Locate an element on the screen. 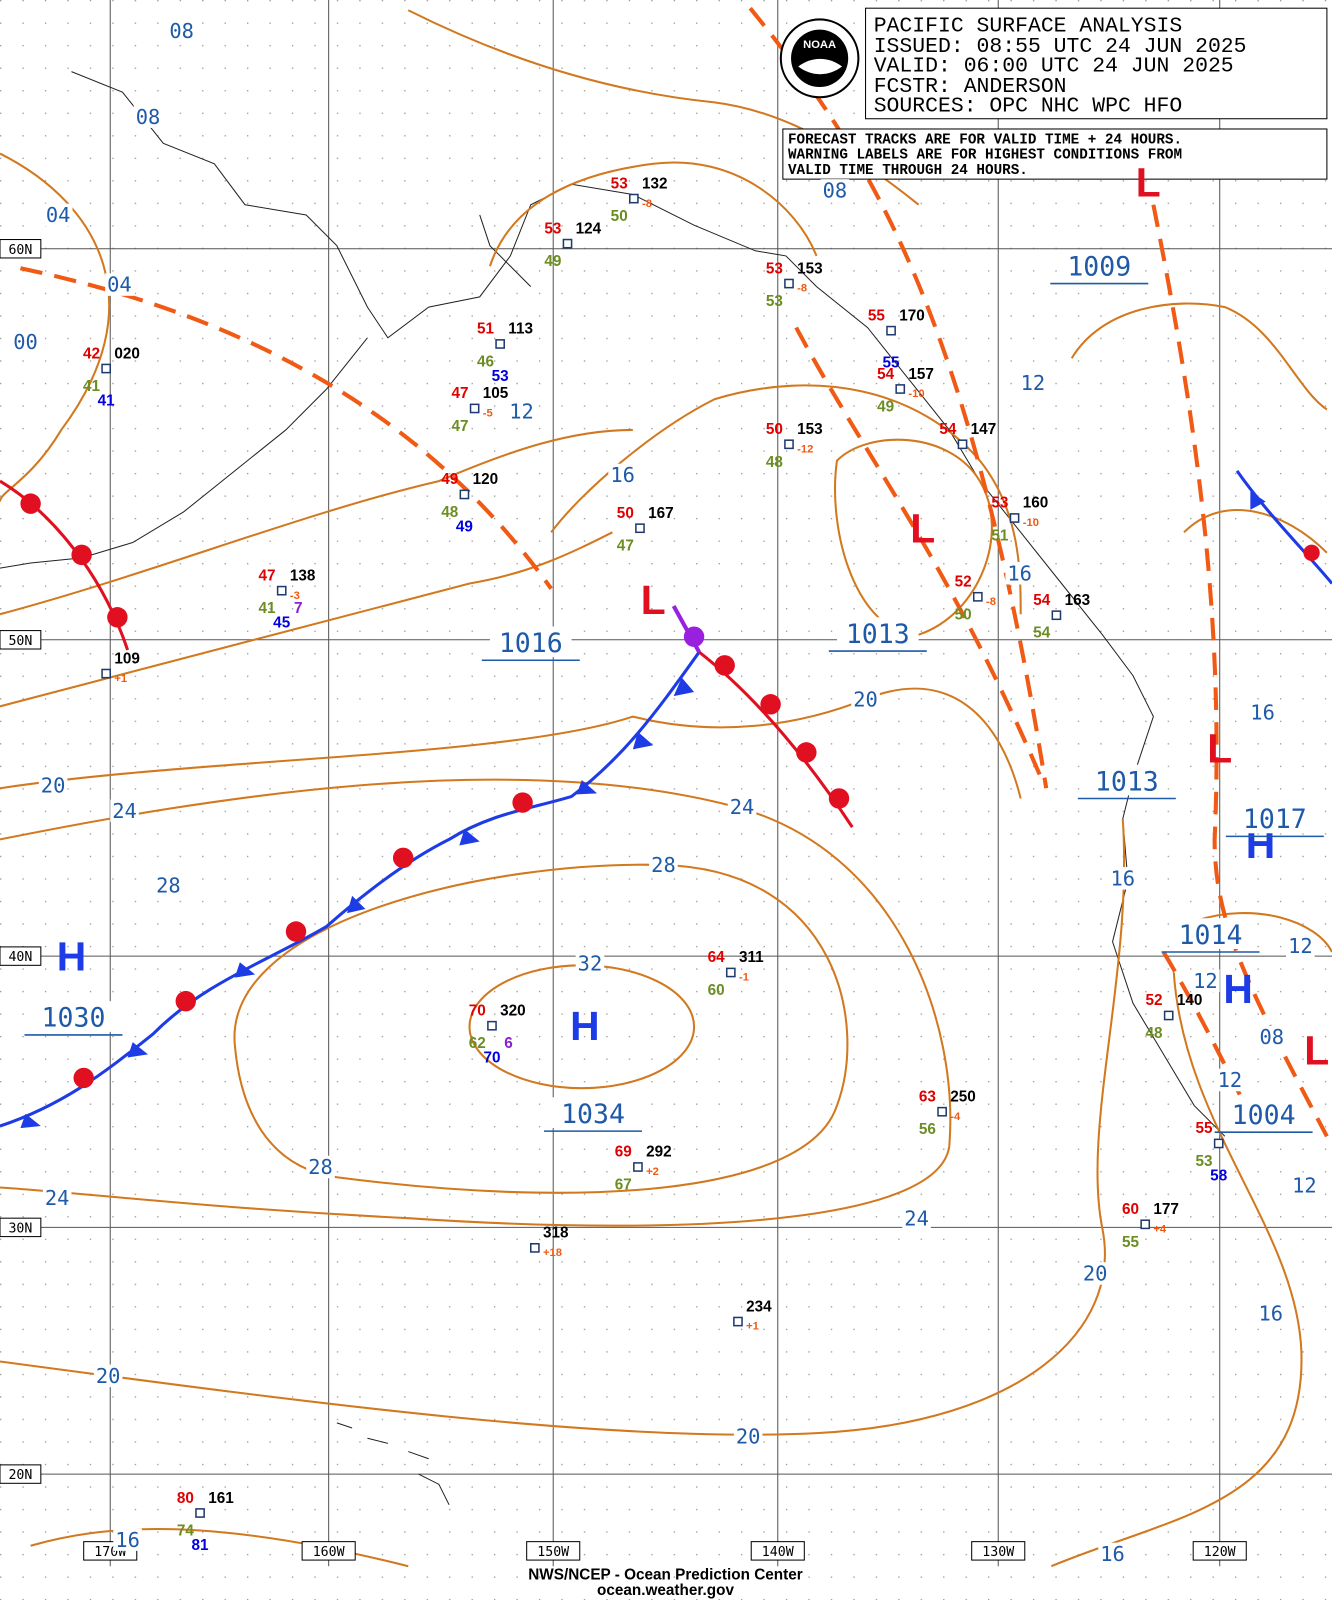 The height and width of the screenshot is (1600, 1332). isobar-label: 28 is located at coordinates (168, 886).